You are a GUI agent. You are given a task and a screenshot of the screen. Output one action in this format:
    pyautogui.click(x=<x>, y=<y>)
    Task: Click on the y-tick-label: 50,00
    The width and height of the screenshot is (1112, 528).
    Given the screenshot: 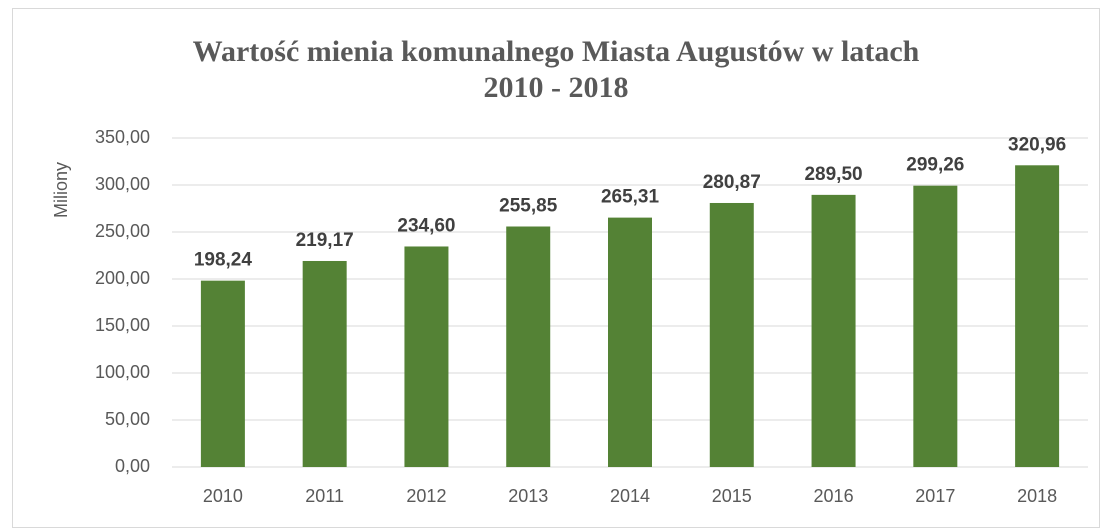 What is the action you would take?
    pyautogui.click(x=127, y=419)
    